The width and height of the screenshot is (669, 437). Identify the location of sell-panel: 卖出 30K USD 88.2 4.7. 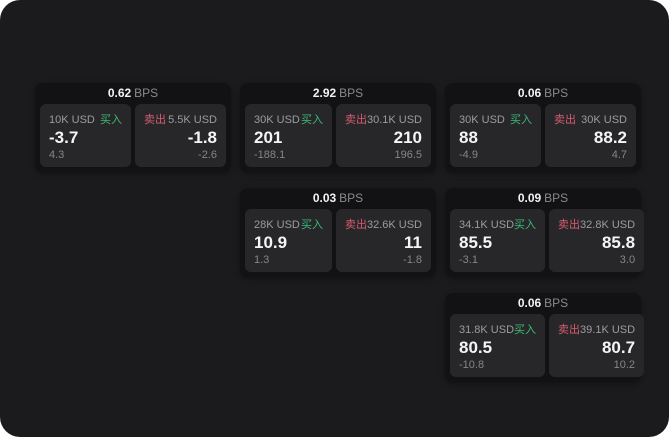
(590, 135).